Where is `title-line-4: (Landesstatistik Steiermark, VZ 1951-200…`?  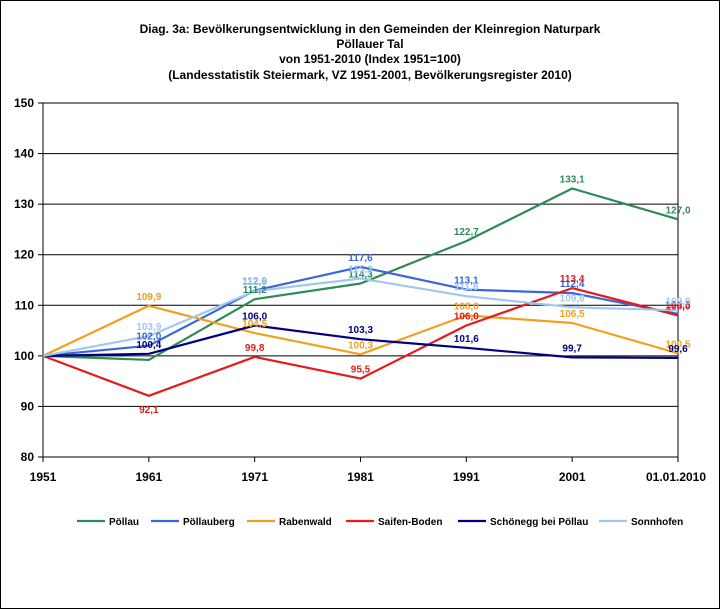
title-line-4: (Landesstatistik Steiermark, VZ 1951-200… is located at coordinates (370, 75).